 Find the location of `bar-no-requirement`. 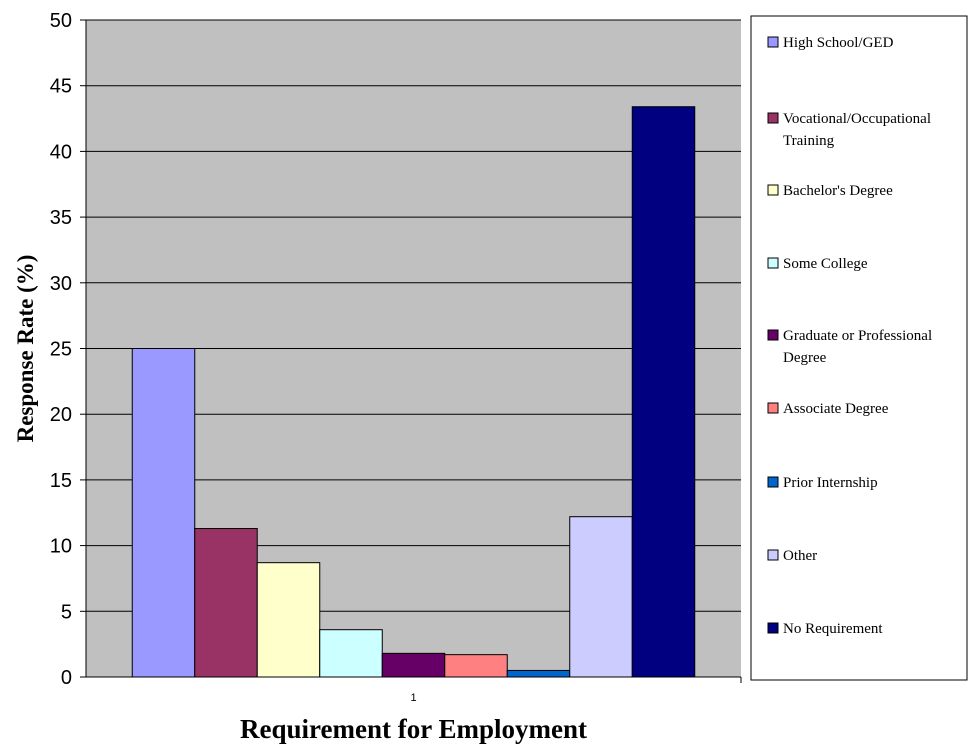

bar-no-requirement is located at coordinates (663, 392).